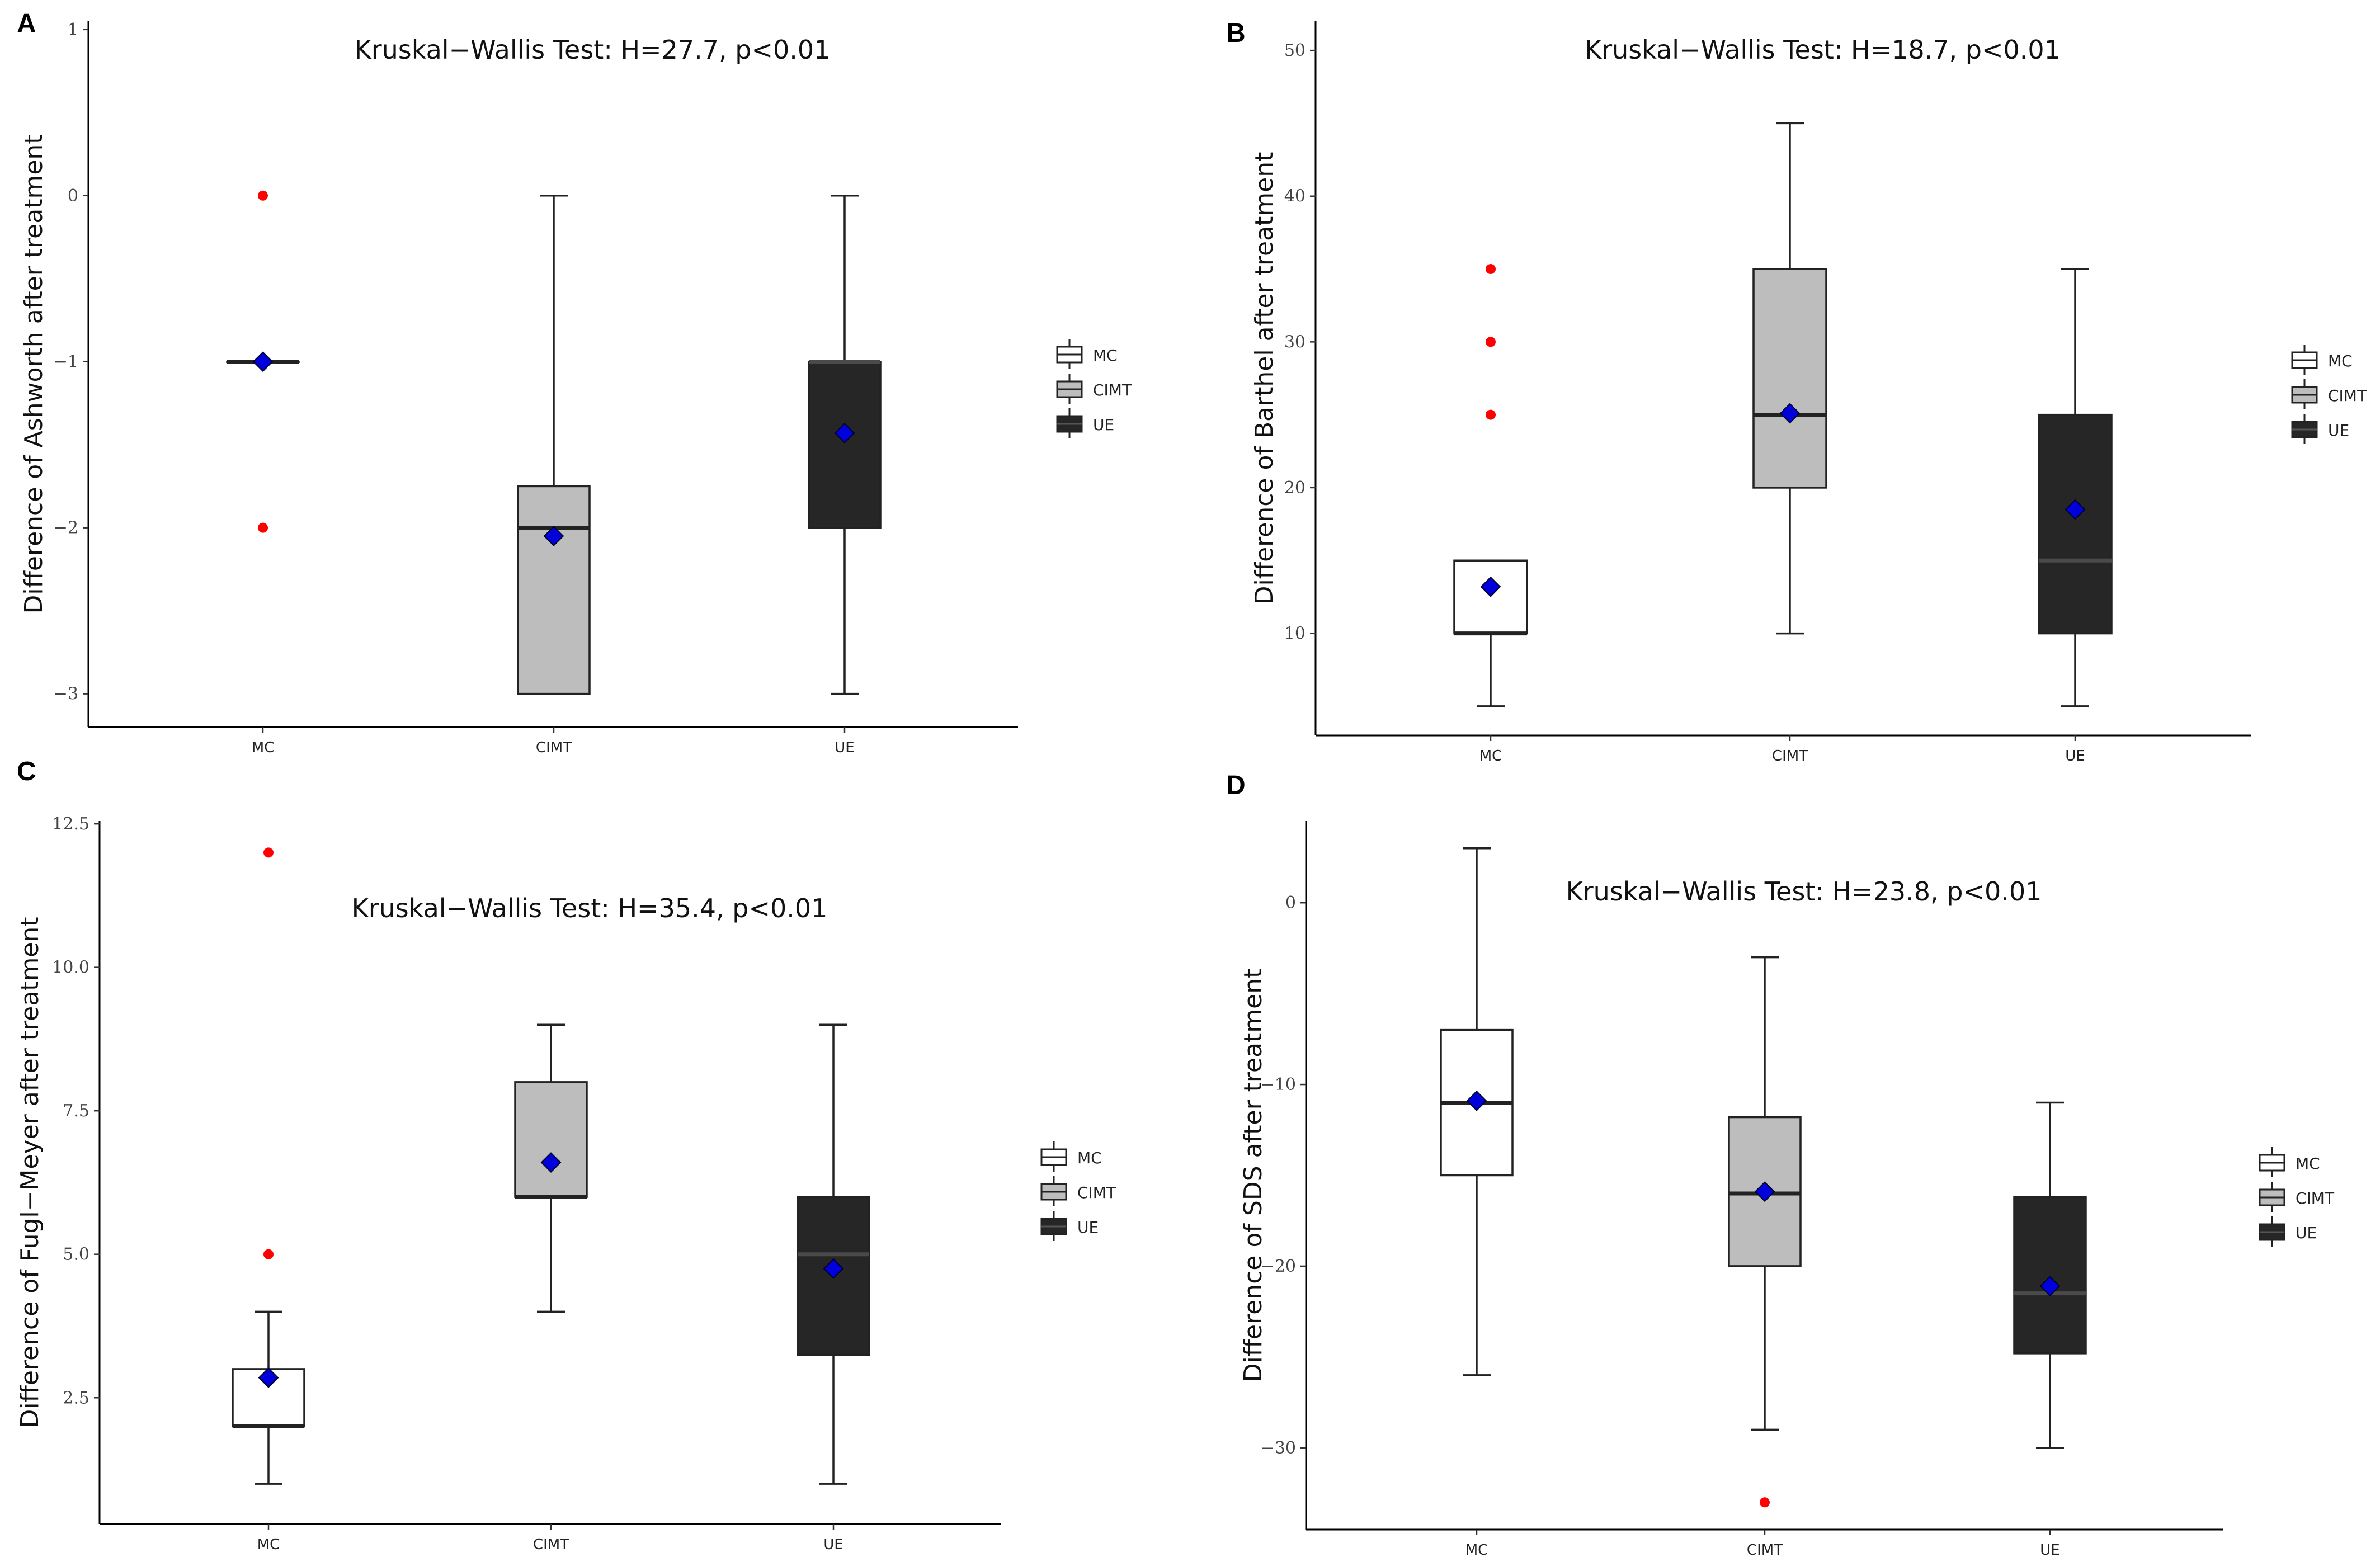  Describe the element at coordinates (1295, 488) in the screenshot. I see `y-tick-label: 20` at that location.